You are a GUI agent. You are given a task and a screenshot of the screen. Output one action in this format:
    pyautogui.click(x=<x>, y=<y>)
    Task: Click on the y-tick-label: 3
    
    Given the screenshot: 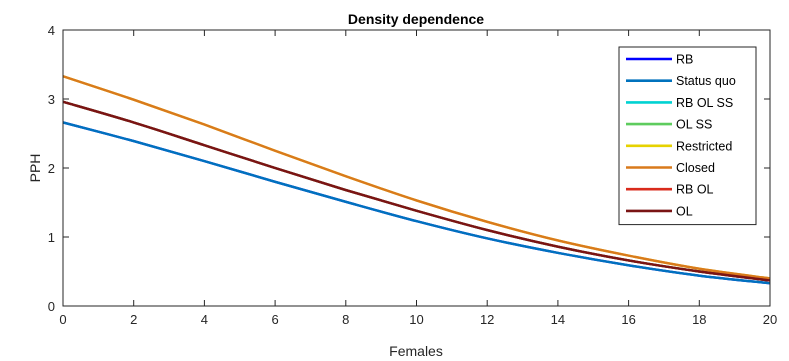 What is the action you would take?
    pyautogui.click(x=51, y=99)
    